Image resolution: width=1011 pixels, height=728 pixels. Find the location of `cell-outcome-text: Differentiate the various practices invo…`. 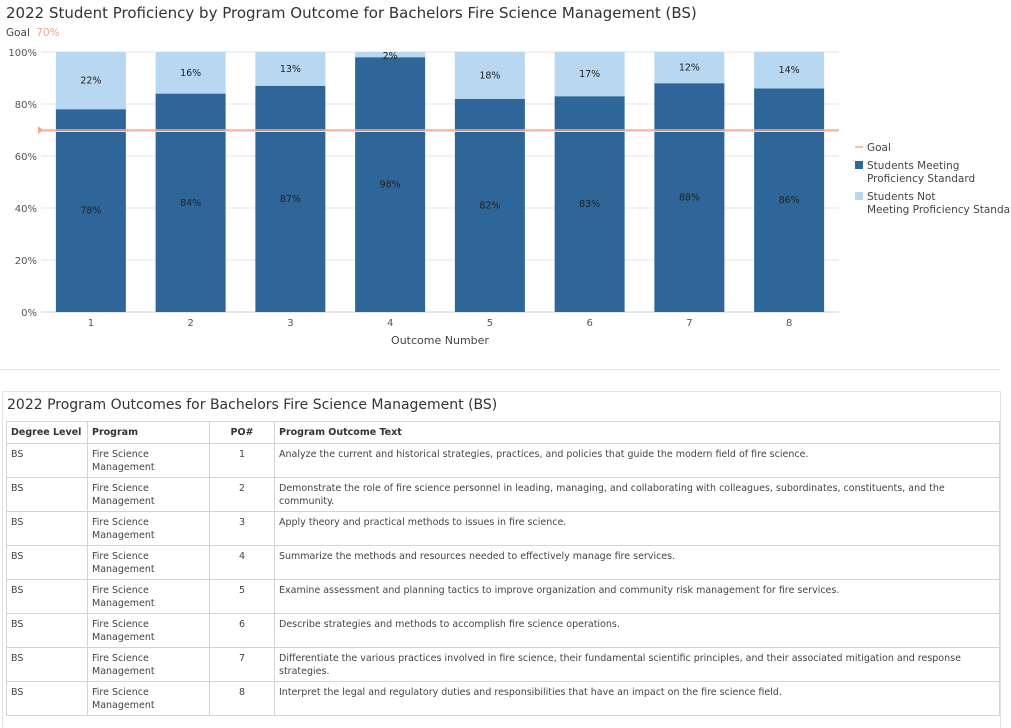

cell-outcome-text: Differentiate the various practices invo… is located at coordinates (637, 664).